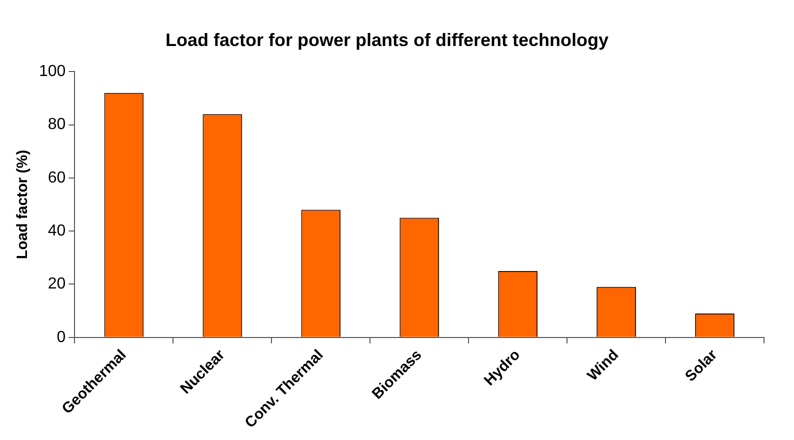  Describe the element at coordinates (57, 177) in the screenshot. I see `y-tick-label: 60` at that location.